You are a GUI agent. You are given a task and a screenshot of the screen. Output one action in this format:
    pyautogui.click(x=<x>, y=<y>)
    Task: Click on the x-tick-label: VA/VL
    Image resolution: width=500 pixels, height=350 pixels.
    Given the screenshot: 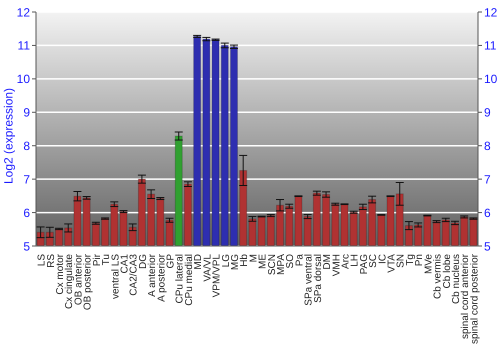 What is the action you would take?
    pyautogui.click(x=208, y=268)
    